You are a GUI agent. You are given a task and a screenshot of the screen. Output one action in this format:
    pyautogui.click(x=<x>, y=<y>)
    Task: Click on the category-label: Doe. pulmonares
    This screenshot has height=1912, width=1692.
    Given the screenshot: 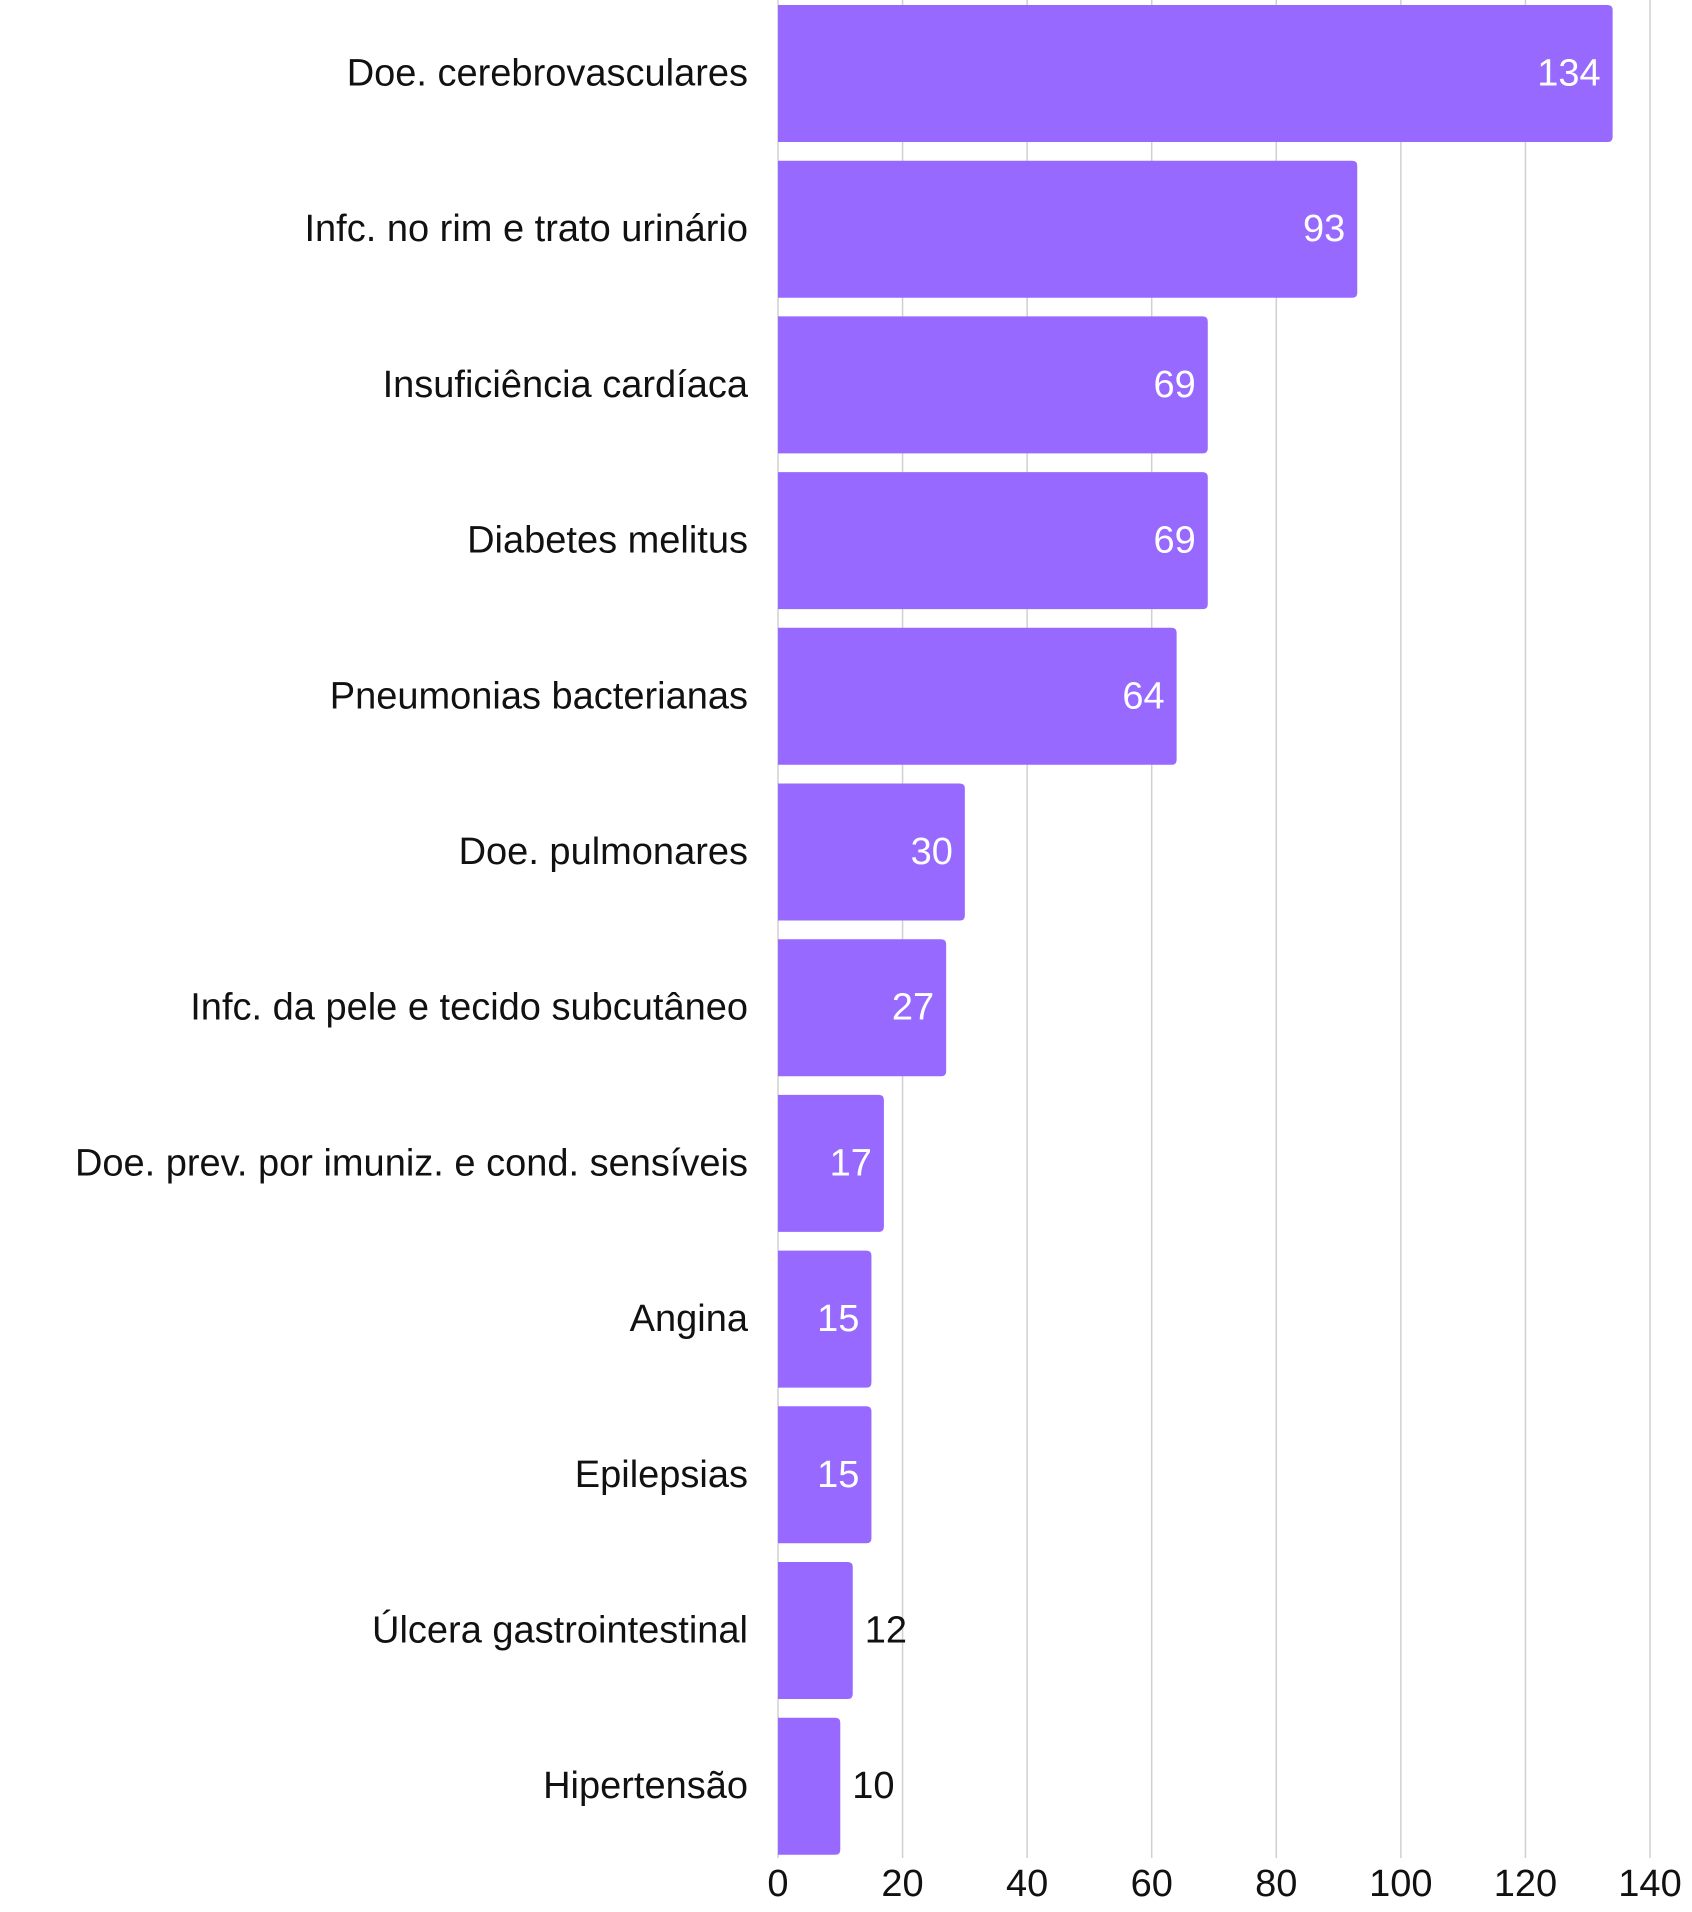 What is the action you would take?
    pyautogui.click(x=603, y=852)
    